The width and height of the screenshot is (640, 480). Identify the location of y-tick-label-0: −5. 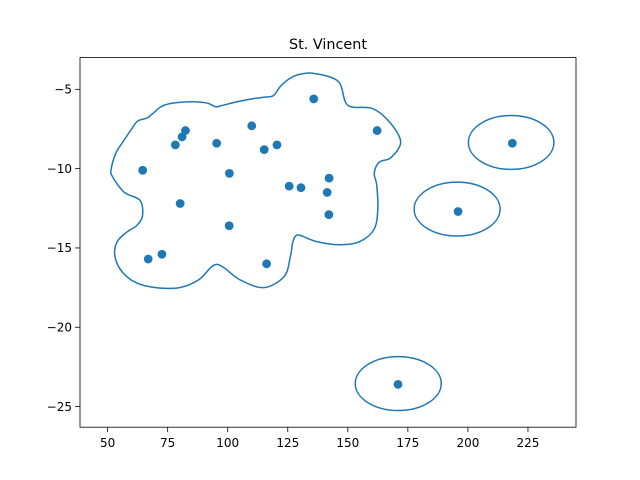
(63, 90).